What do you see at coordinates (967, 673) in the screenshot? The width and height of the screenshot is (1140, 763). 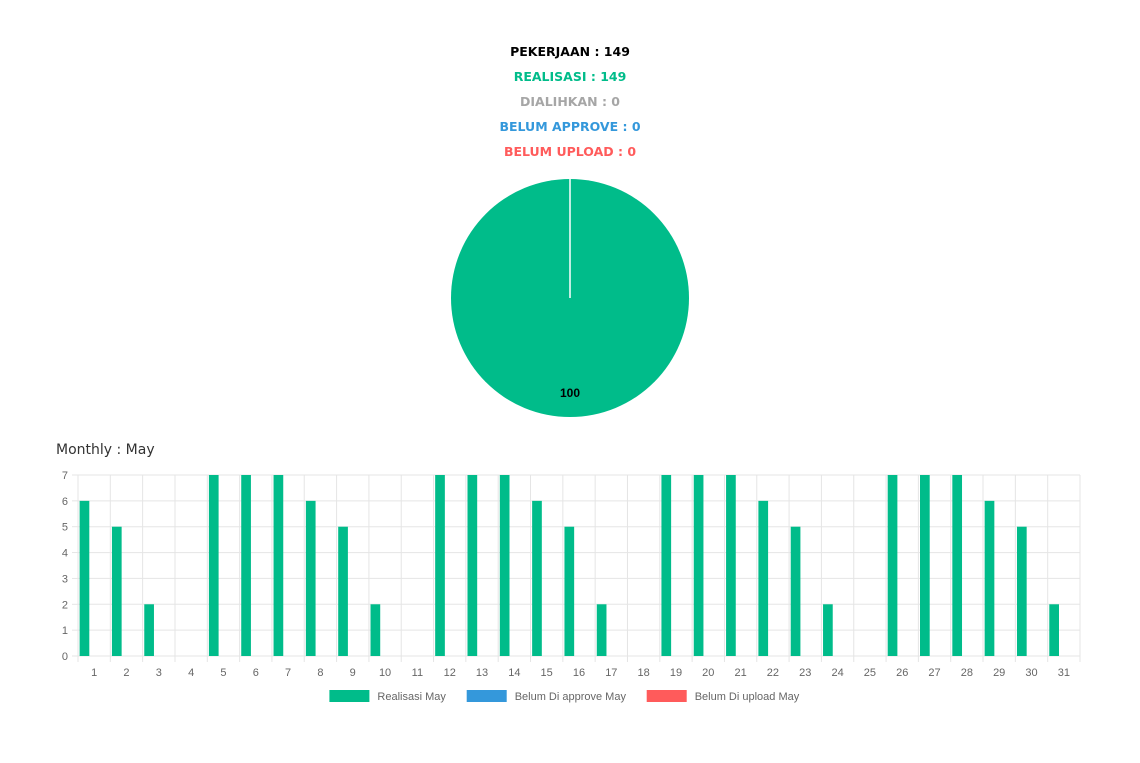 I see `x-tick-label: 28` at bounding box center [967, 673].